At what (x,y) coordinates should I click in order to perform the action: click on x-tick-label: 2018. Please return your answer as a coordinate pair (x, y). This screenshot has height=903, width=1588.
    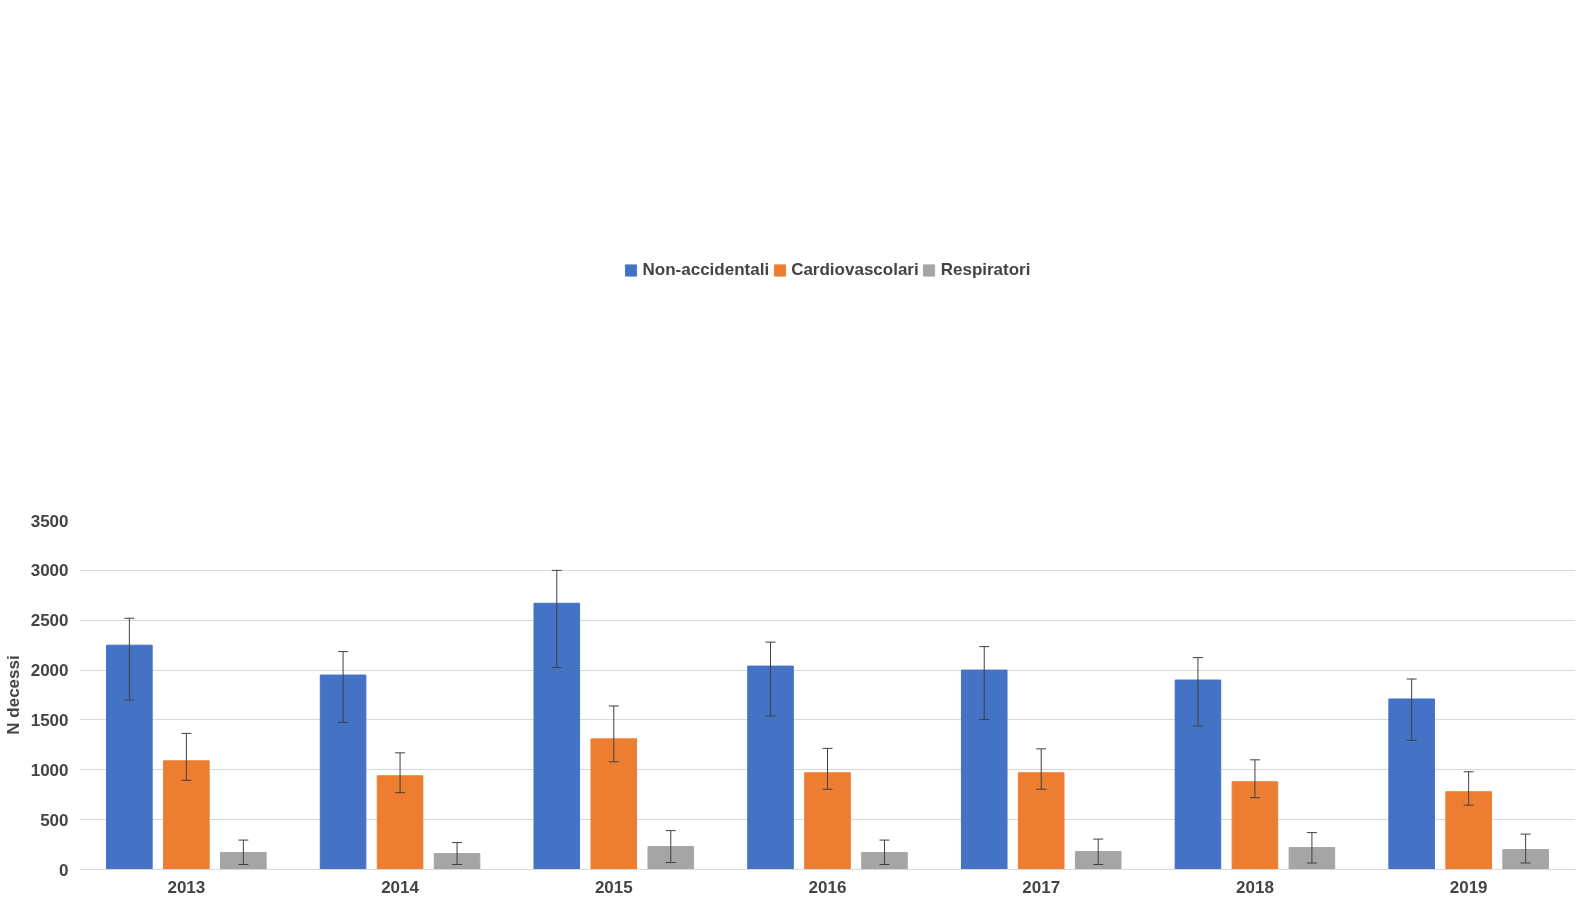
    Looking at the image, I should click on (1255, 887).